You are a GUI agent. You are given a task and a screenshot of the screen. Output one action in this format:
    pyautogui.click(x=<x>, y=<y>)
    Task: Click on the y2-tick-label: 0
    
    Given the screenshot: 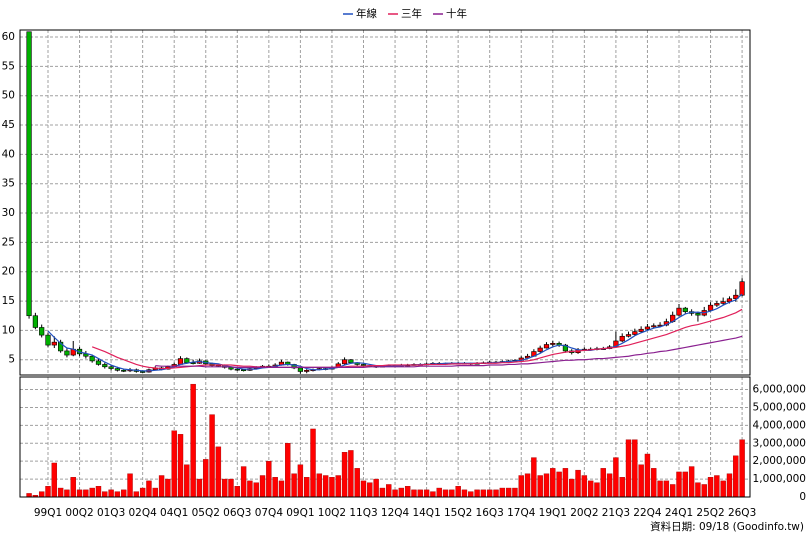 What is the action you would take?
    pyautogui.click(x=802, y=497)
    